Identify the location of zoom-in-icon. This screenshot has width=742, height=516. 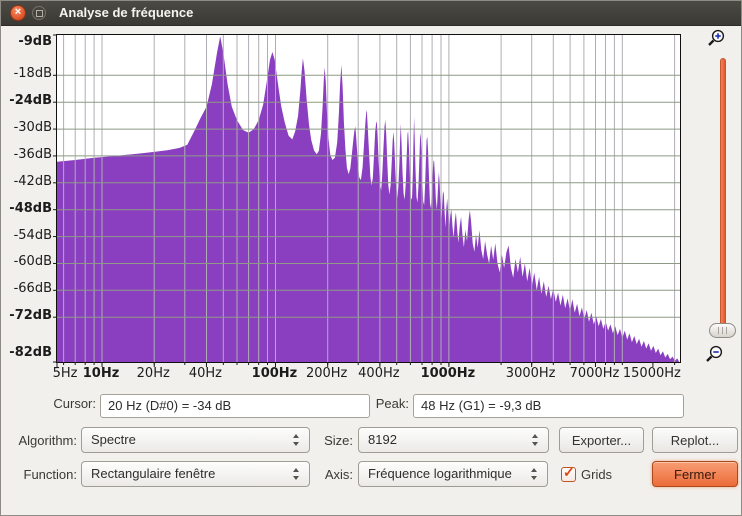
(717, 39).